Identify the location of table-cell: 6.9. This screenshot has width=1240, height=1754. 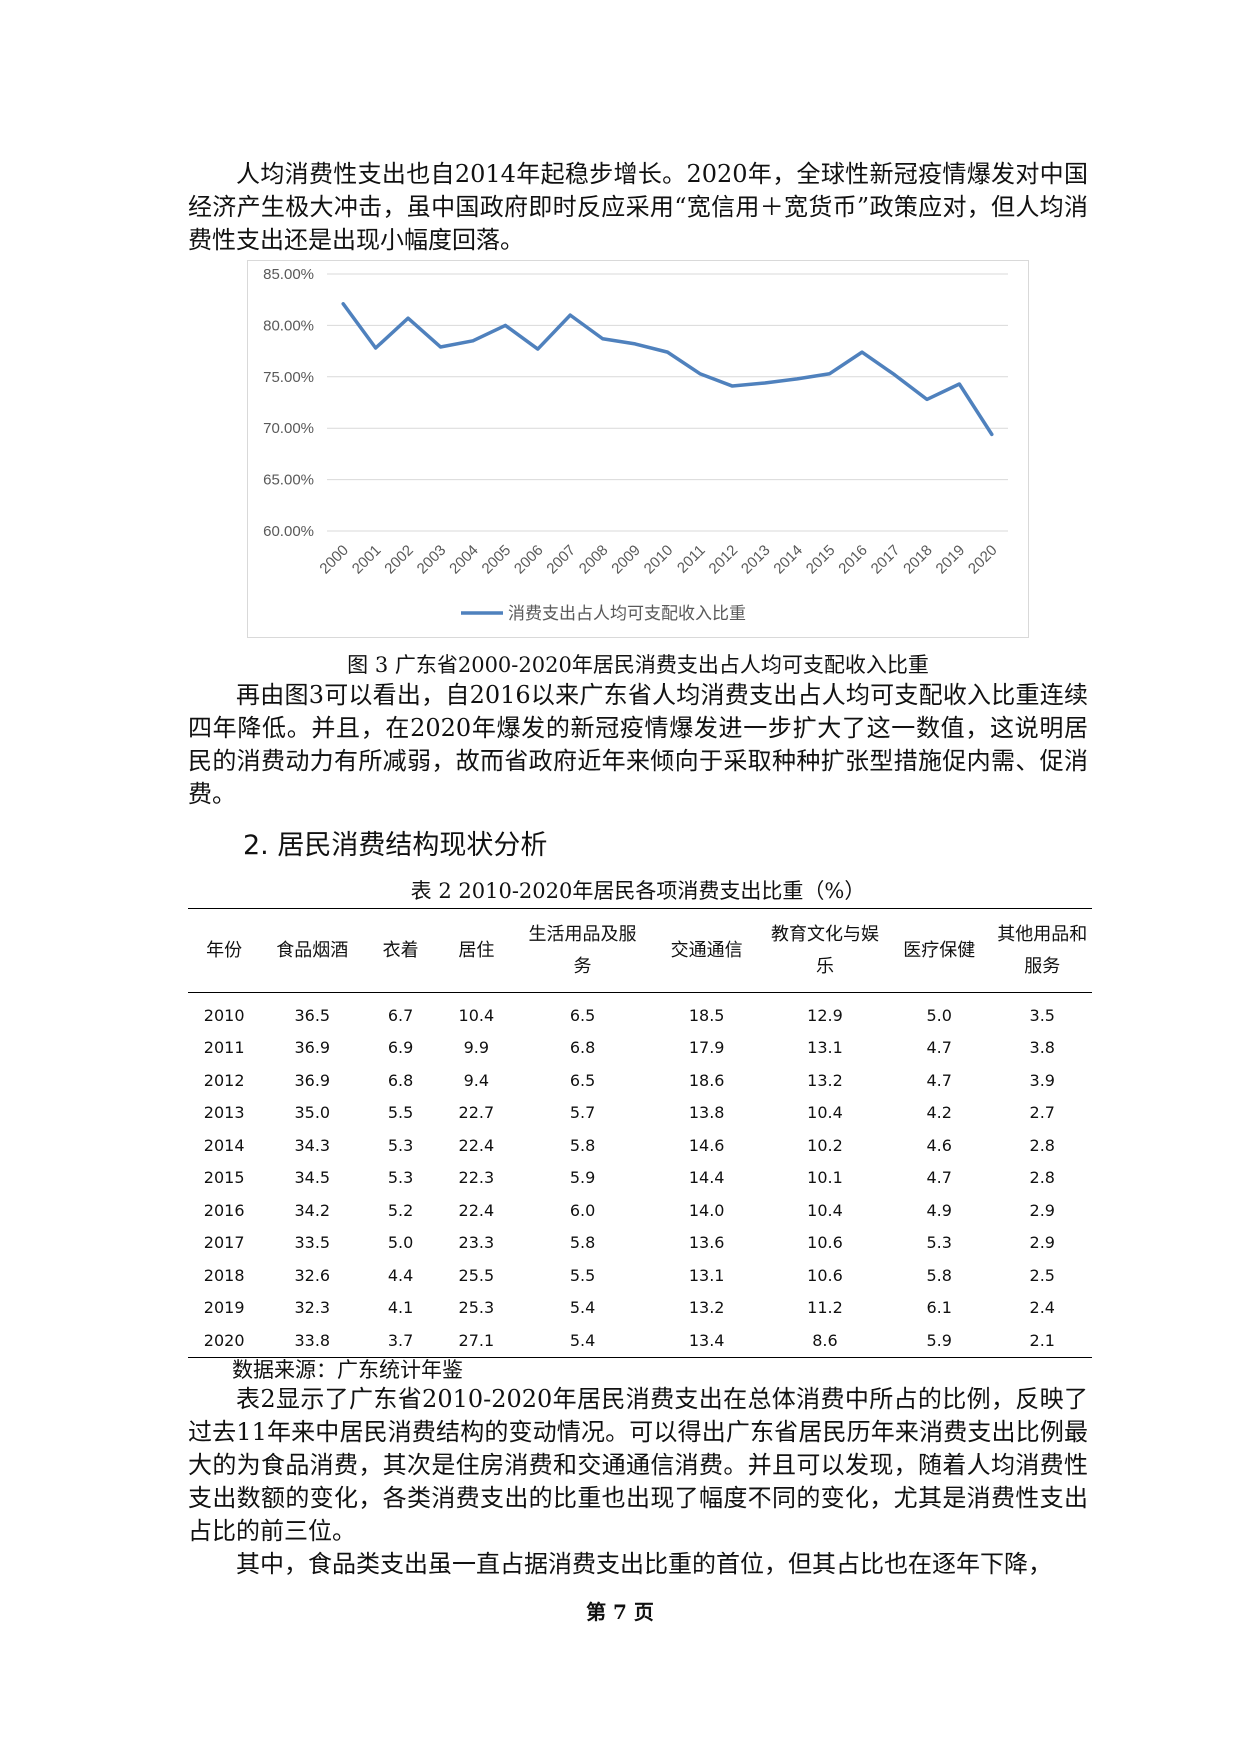
(400, 1048).